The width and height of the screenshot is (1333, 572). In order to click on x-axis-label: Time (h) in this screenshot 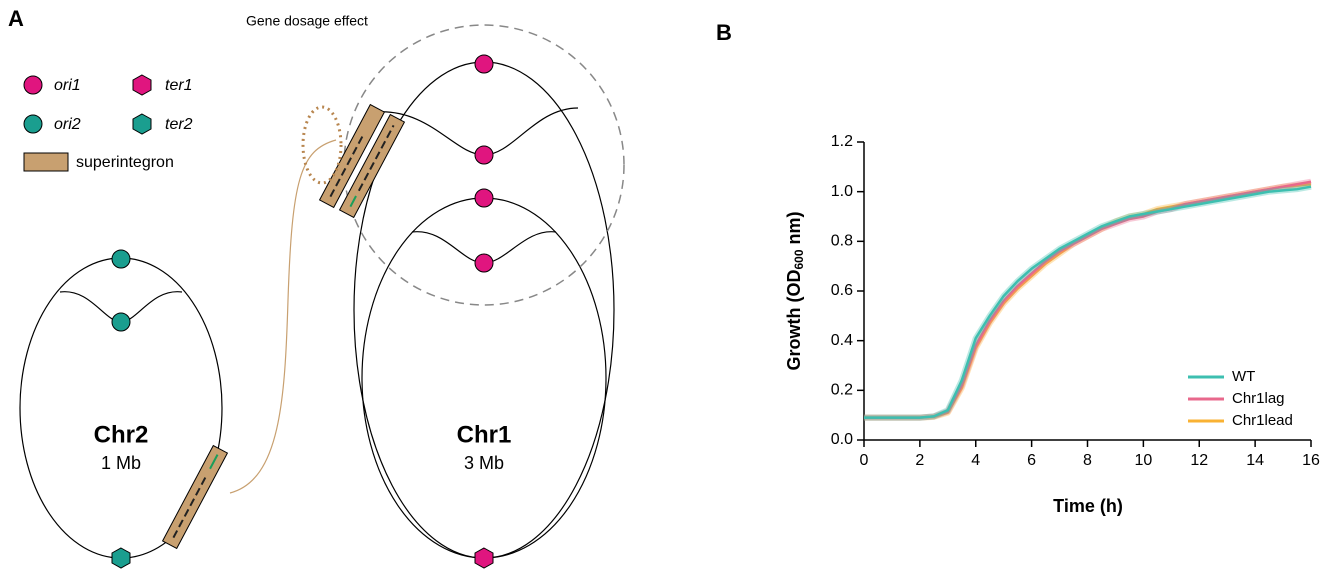, I will do `click(1088, 506)`.